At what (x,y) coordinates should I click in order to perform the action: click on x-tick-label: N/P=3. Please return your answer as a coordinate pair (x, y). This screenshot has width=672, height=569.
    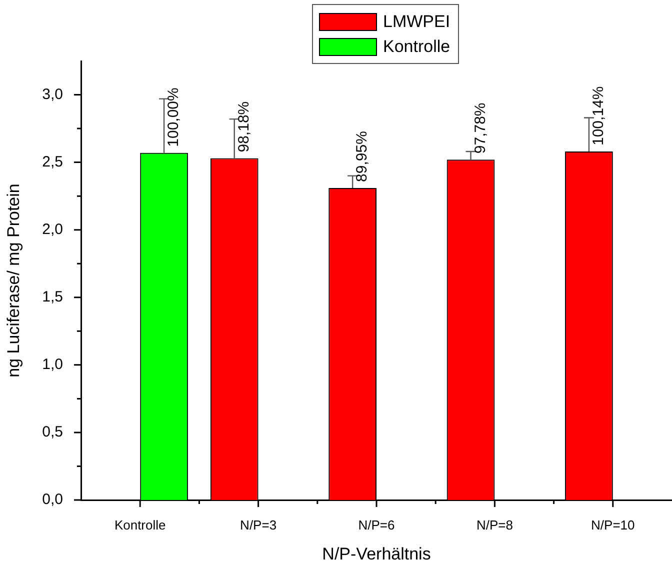
    Looking at the image, I should click on (258, 524).